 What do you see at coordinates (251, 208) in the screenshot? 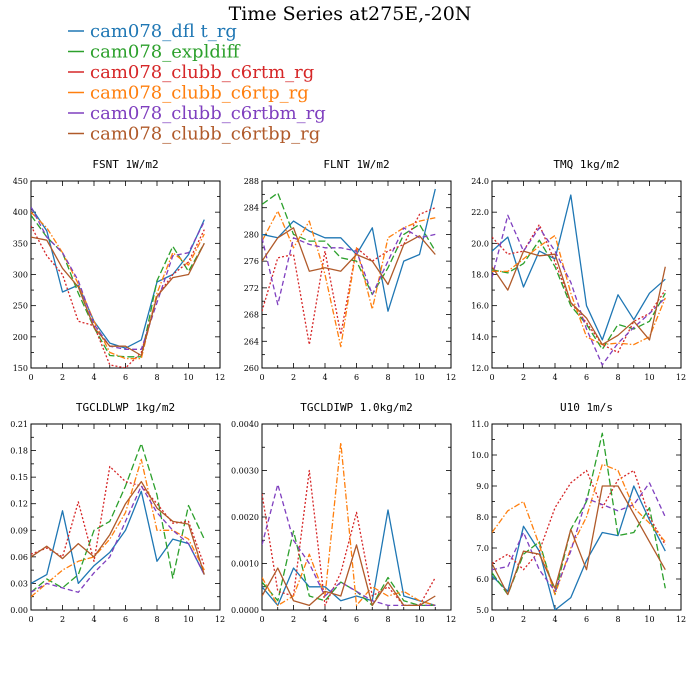
I see `y-tick-label: 284` at bounding box center [251, 208].